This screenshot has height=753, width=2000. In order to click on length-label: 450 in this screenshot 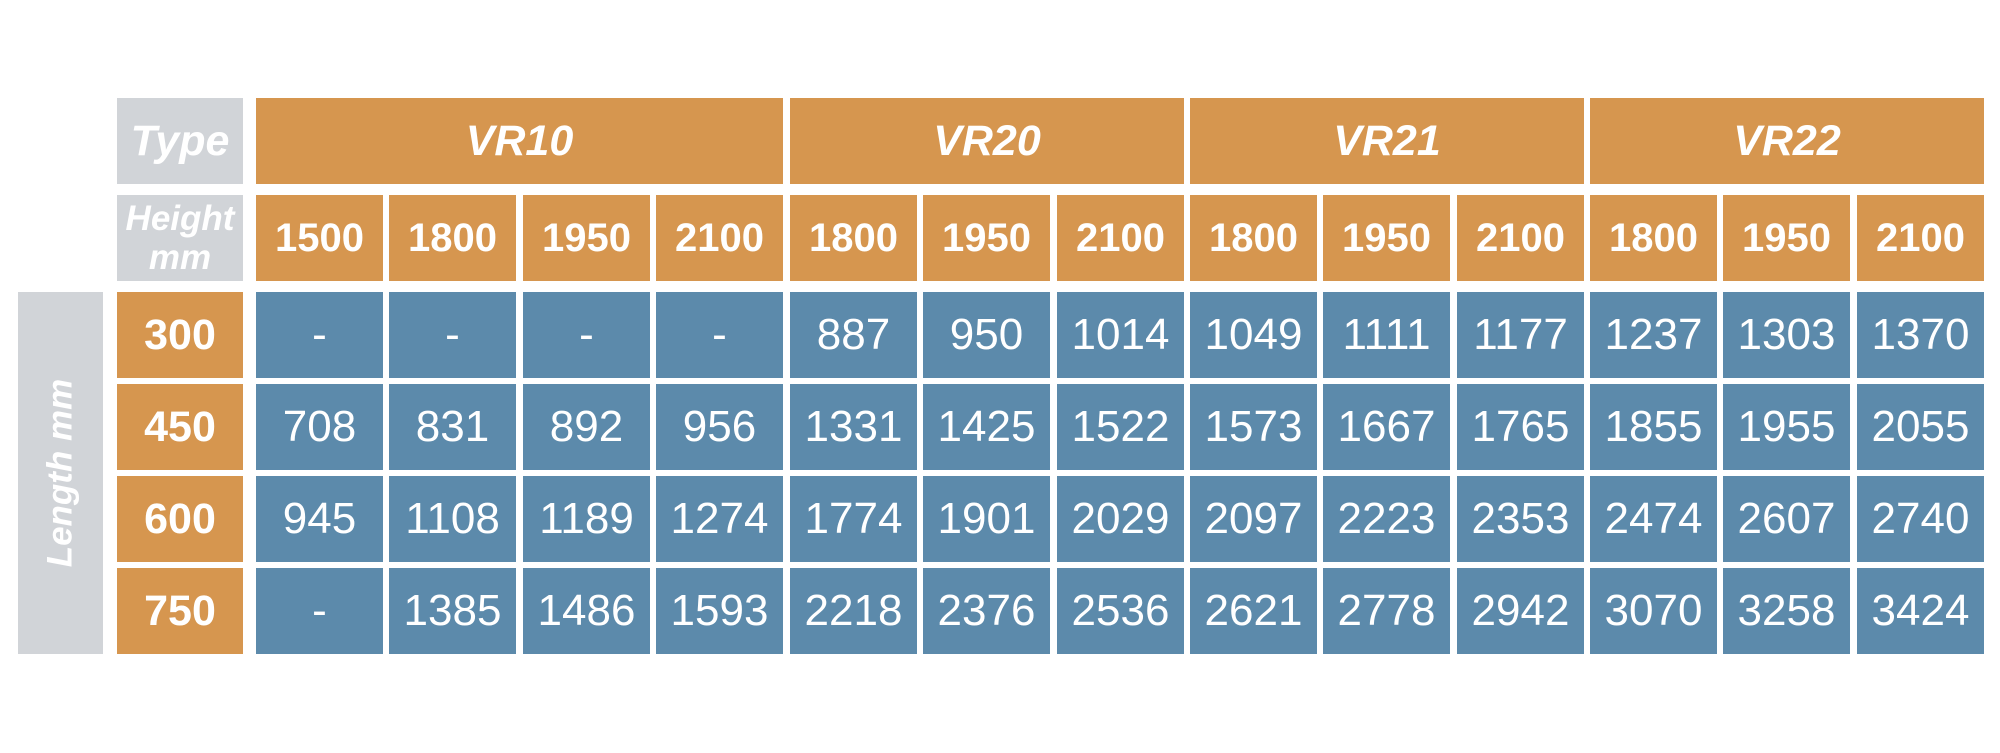, I will do `click(180, 427)`.